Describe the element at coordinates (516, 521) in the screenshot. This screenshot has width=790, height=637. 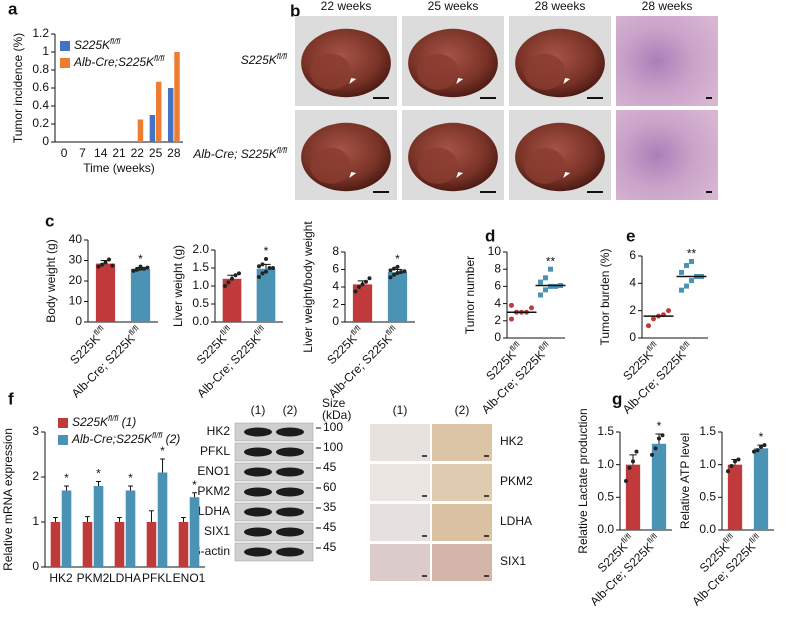
I see `ihc-row: LDHA` at that location.